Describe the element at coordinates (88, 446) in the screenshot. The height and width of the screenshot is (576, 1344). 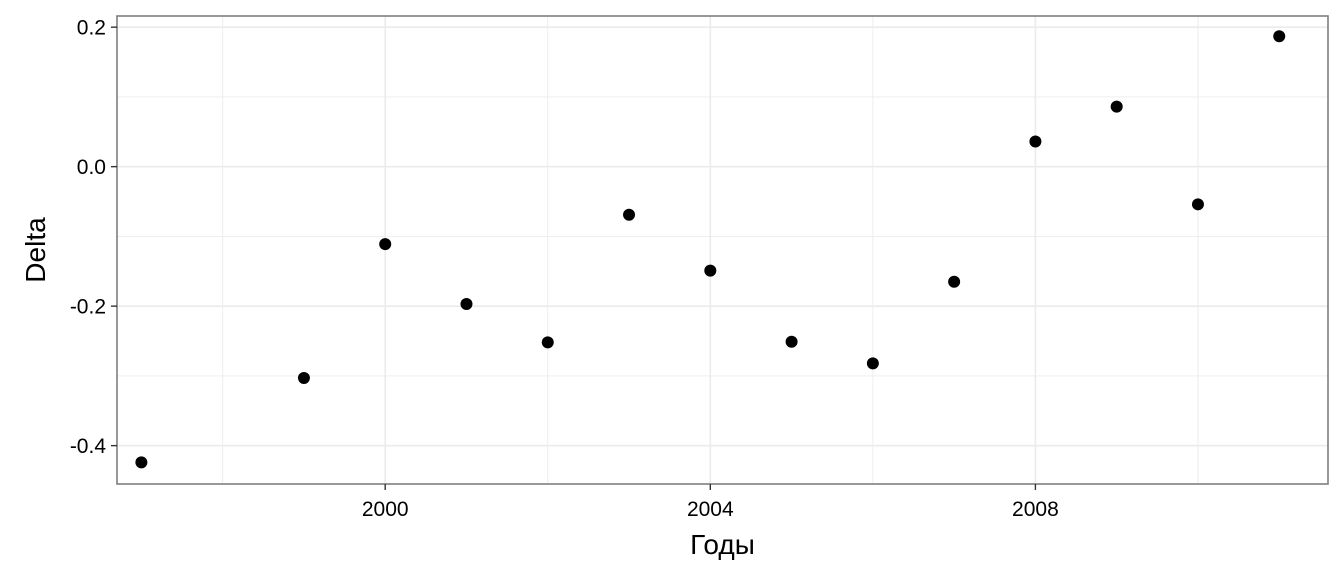
I see `y-tick-label: -0.4` at that location.